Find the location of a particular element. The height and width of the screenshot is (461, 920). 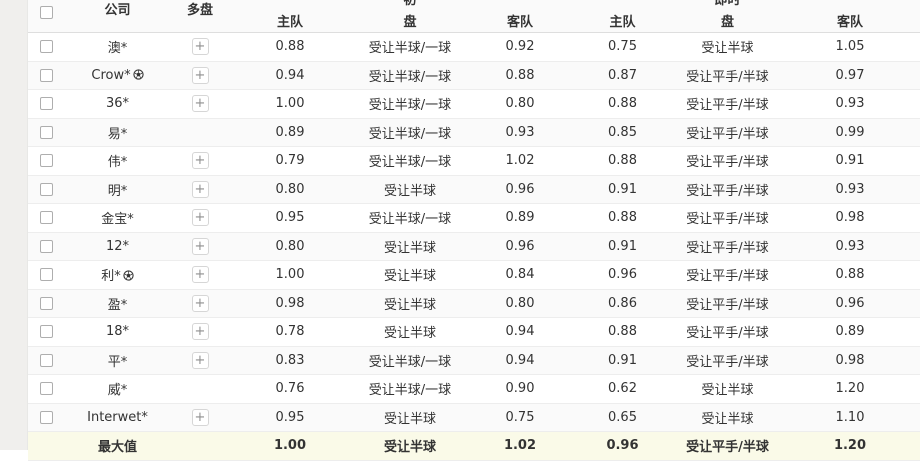

company-name: 金宝* is located at coordinates (117, 220).